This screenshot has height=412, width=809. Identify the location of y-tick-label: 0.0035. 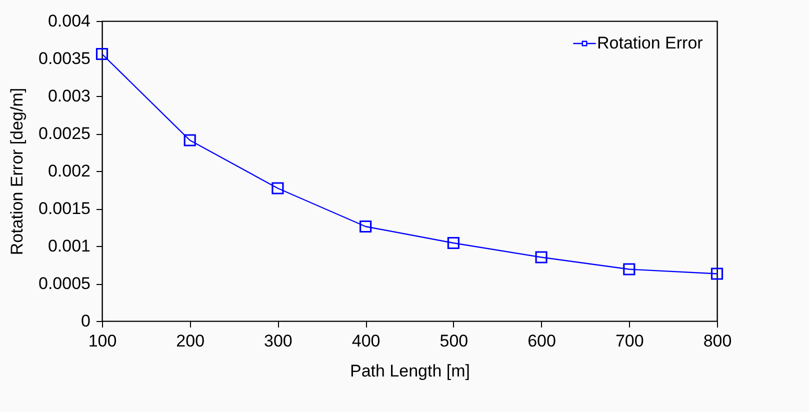
(64, 58).